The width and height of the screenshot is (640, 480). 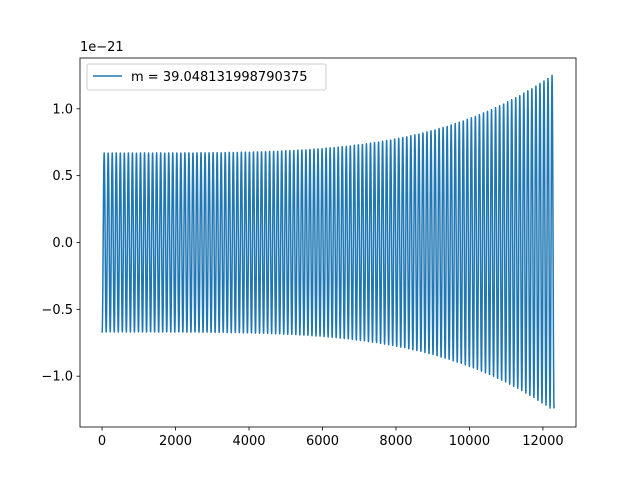 What do you see at coordinates (395, 441) in the screenshot?
I see `x-tick-label: 8000` at bounding box center [395, 441].